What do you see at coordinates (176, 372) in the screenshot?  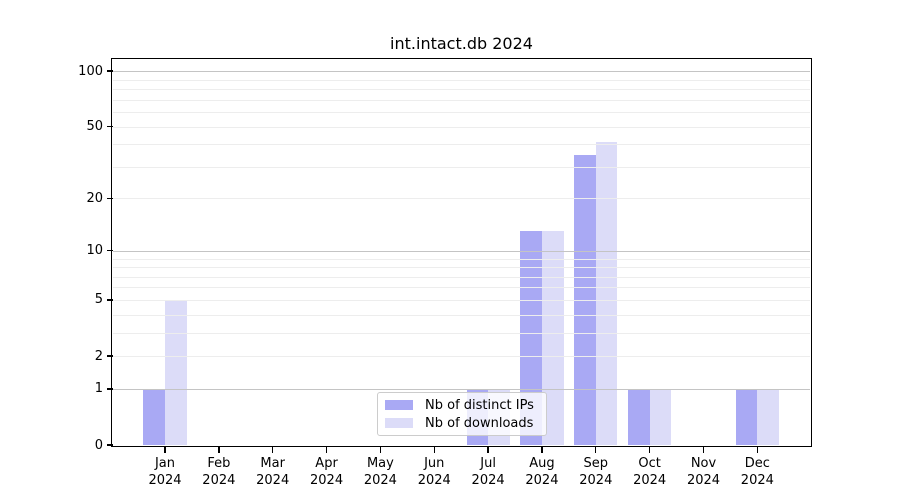 I see `bar-nb-of-downloads-jan` at bounding box center [176, 372].